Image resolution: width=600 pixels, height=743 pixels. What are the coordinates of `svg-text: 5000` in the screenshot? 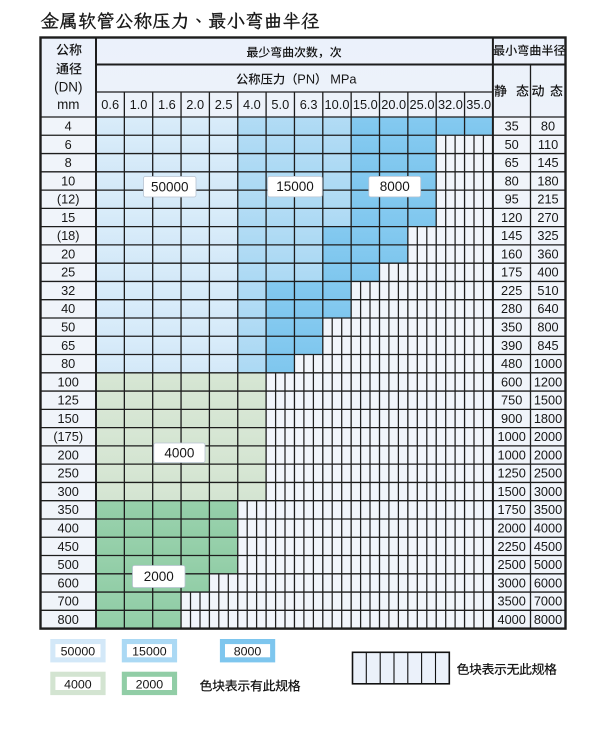 It's located at (548, 564).